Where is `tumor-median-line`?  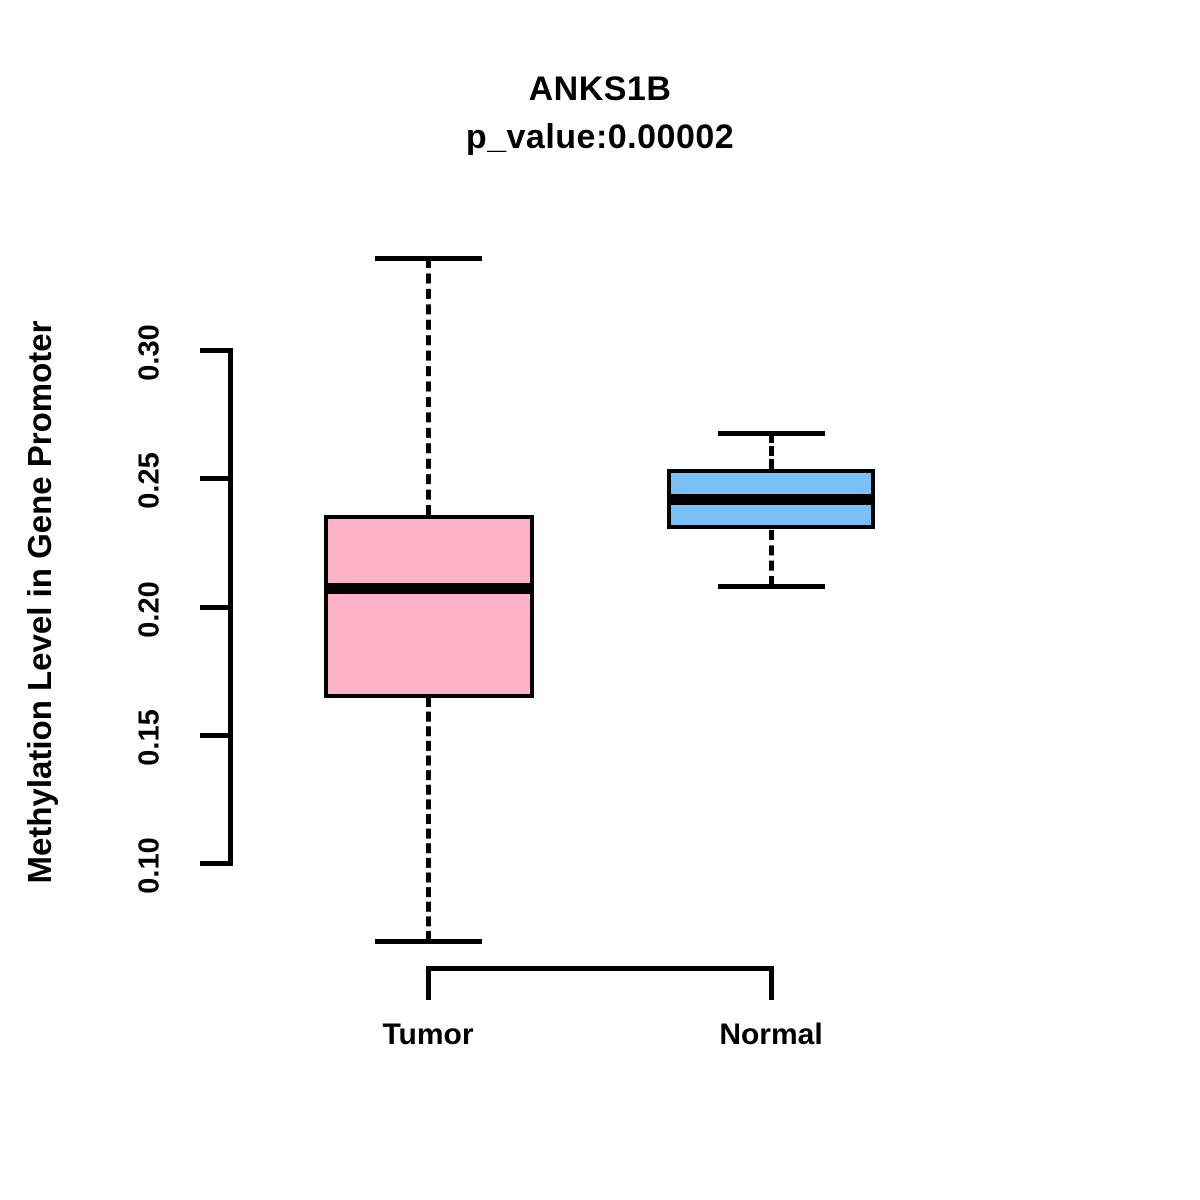
tumor-median-line is located at coordinates (429, 588).